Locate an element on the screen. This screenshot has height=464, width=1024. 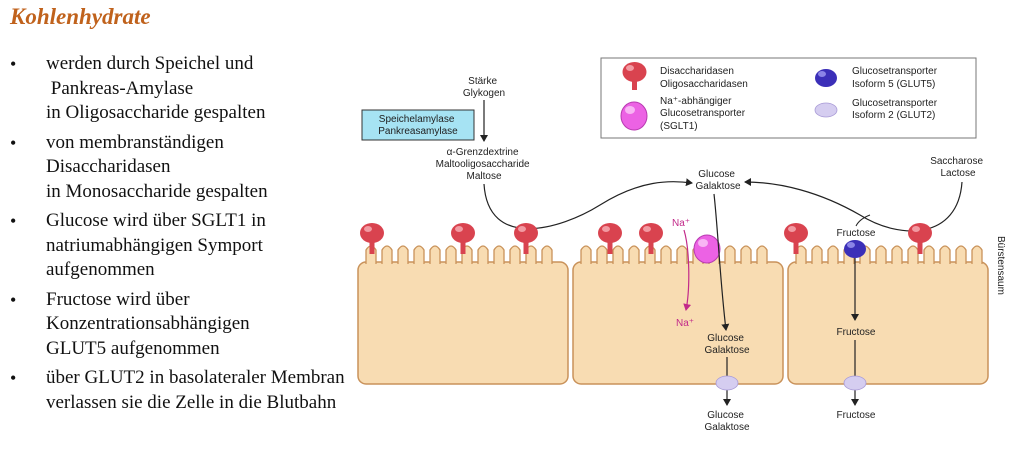
bullet-line: in Oligosaccharide gespalten is located at coordinates (156, 112).